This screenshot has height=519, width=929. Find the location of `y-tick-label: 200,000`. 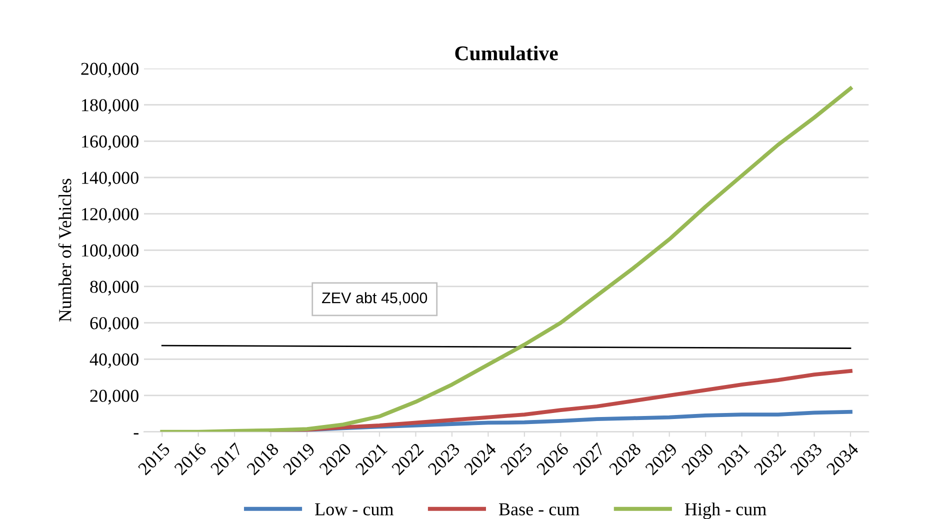

y-tick-label: 200,000 is located at coordinates (109, 70).